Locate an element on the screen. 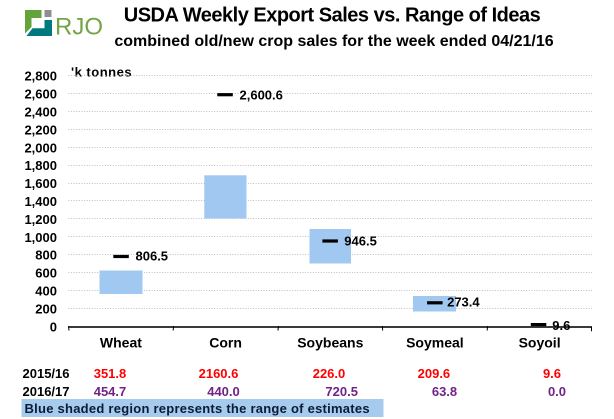  svg-text: 2,600.6 is located at coordinates (261, 94).